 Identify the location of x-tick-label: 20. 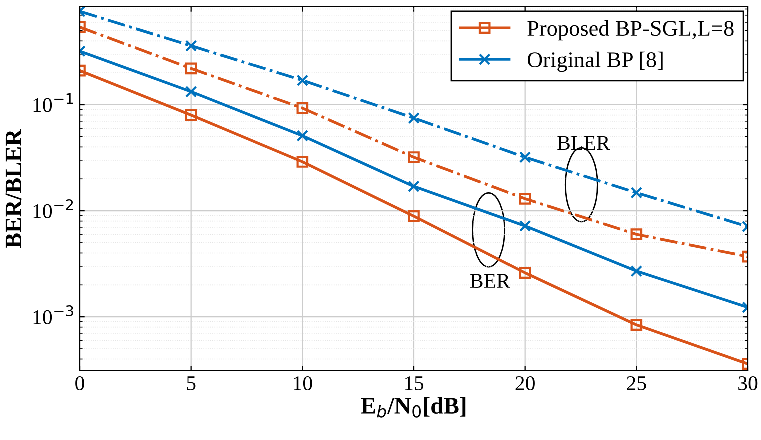
(525, 383).